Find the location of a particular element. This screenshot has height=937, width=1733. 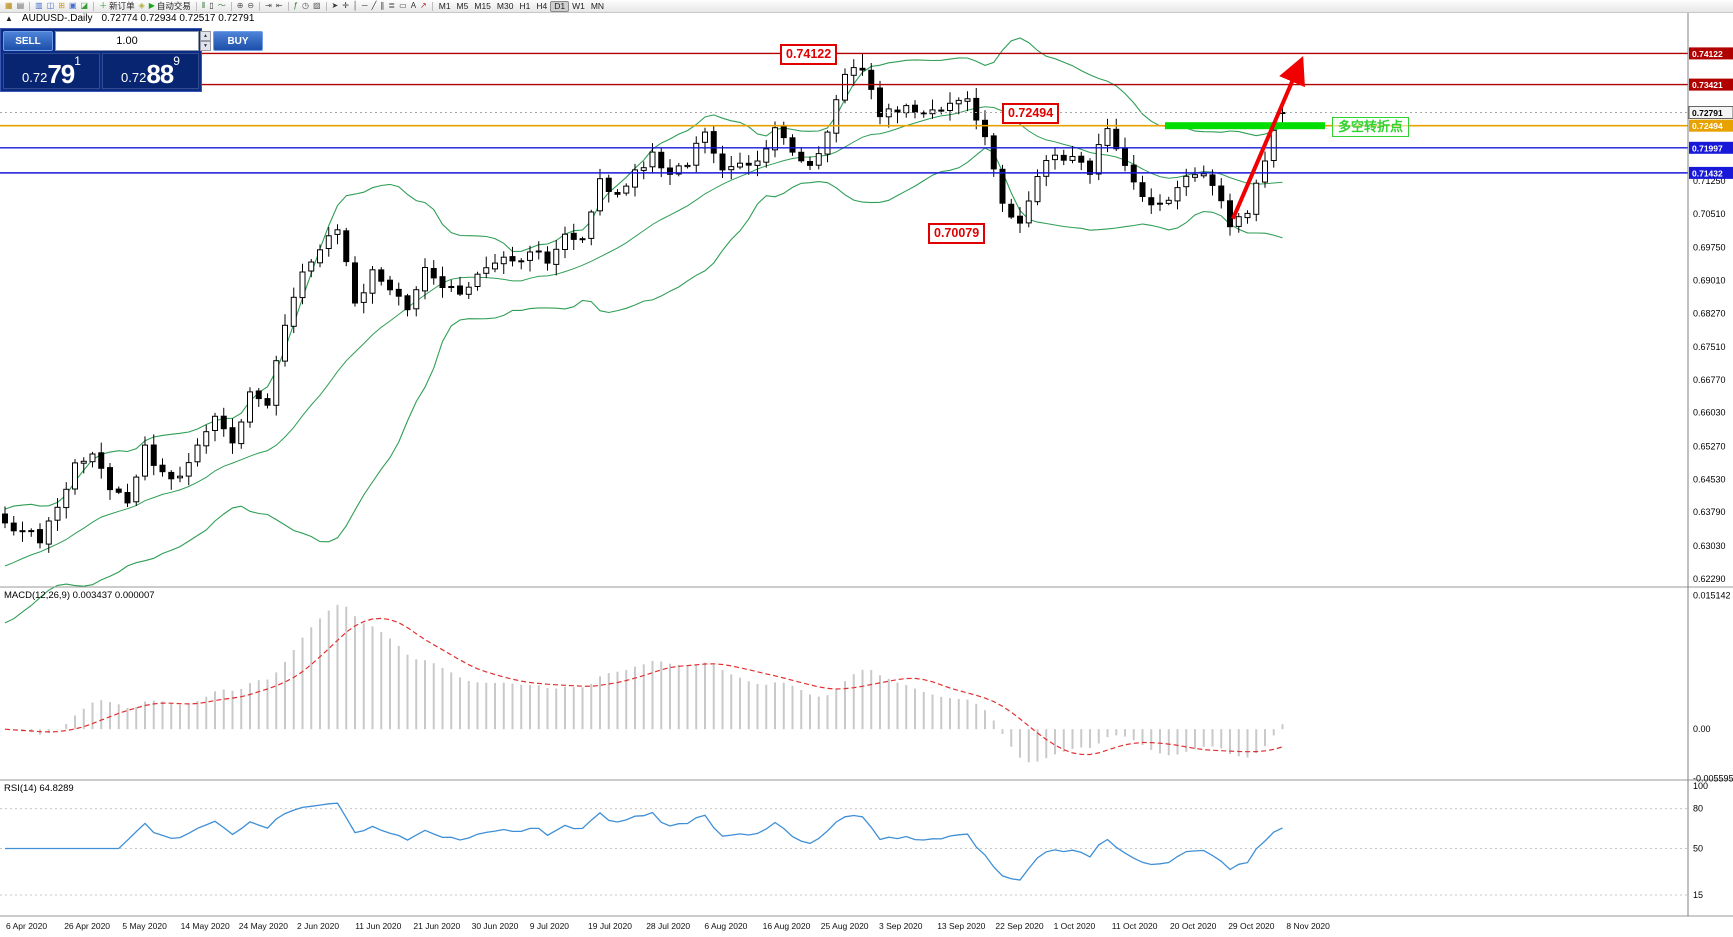

chart-profiles-icon-glyph: ▤ is located at coordinates (20, 5).